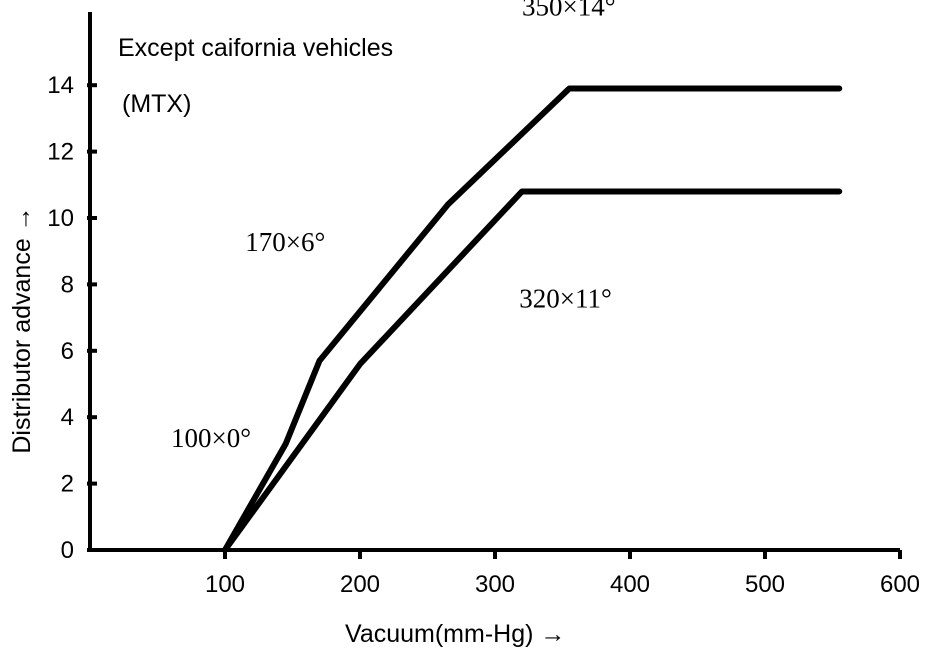 The image size is (944, 650). Describe the element at coordinates (67, 351) in the screenshot. I see `y-tick-label: 6` at that location.